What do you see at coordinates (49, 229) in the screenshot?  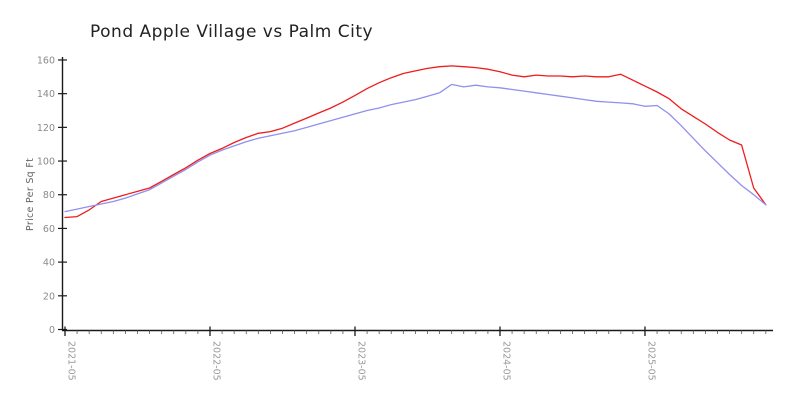 I see `y-tick-label: 60` at bounding box center [49, 229].